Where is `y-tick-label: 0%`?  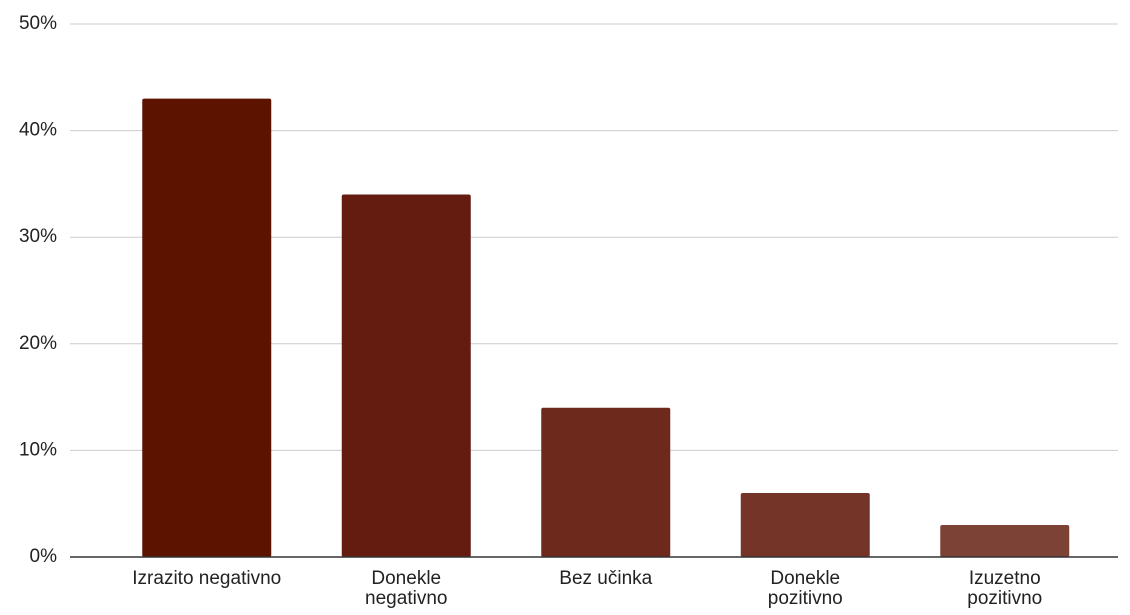
y-tick-label: 0% is located at coordinates (44, 556).